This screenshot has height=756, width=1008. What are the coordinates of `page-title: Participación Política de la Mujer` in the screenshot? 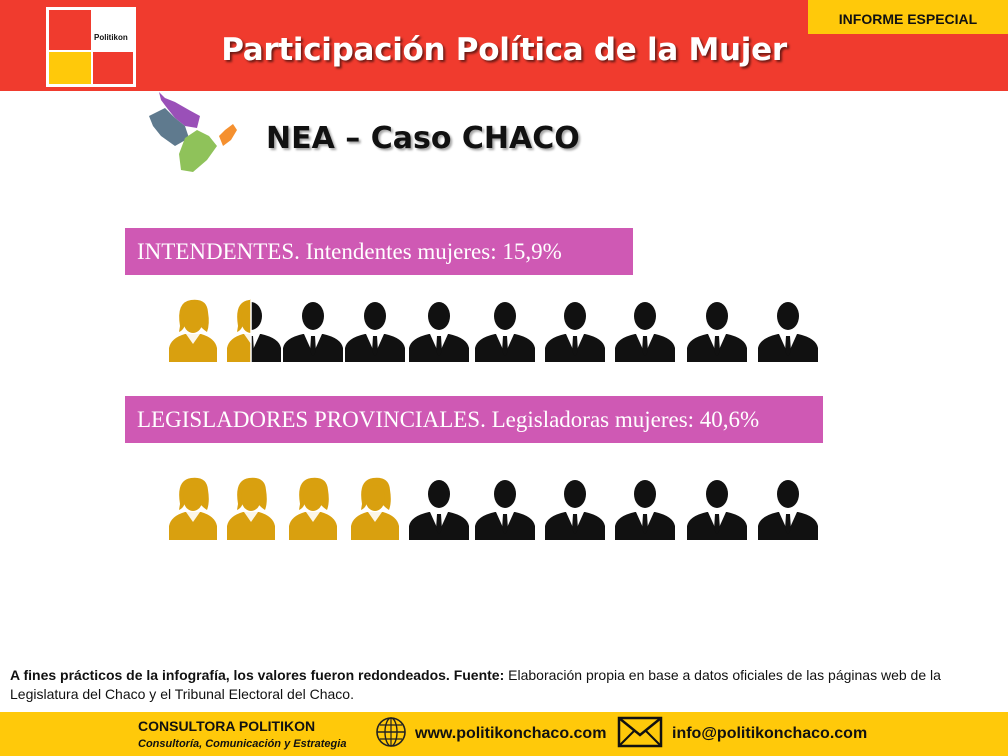 It's located at (504, 50).